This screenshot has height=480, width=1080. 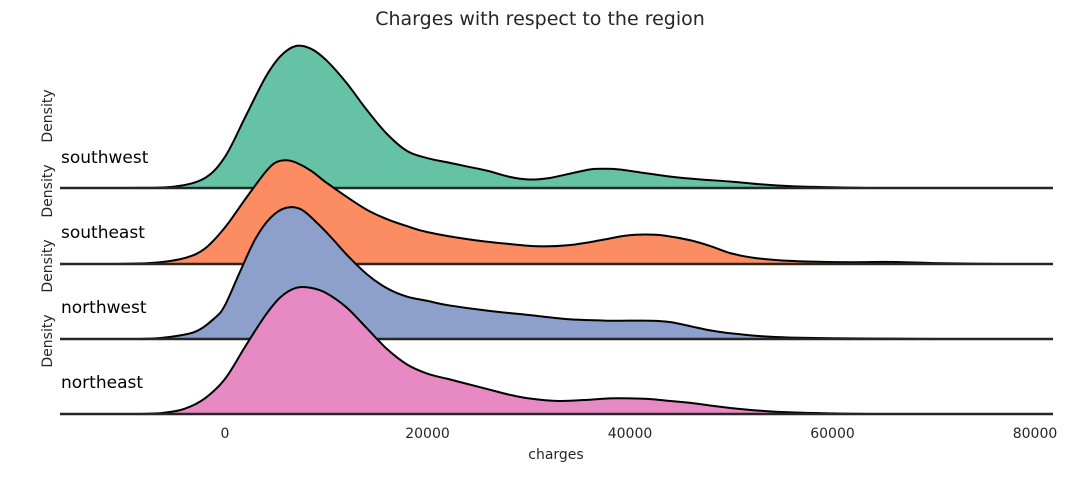 What do you see at coordinates (555, 455) in the screenshot?
I see `x-axis-label: charges` at bounding box center [555, 455].